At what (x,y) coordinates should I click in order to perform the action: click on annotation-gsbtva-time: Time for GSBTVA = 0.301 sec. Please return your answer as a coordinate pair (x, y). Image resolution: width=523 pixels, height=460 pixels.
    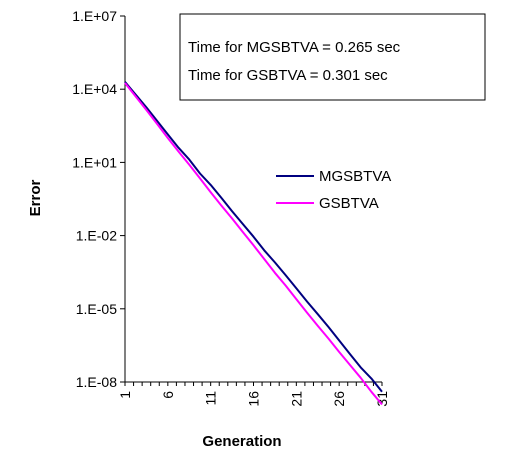
    Looking at the image, I should click on (288, 75).